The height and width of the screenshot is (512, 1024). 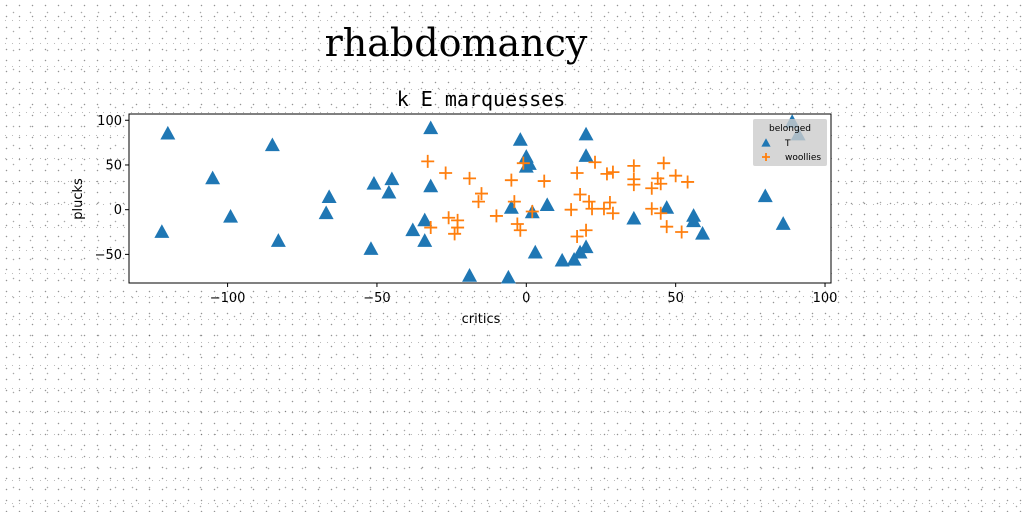 I want to click on chart-suptitle: rhabdomancy, so click(x=456, y=43).